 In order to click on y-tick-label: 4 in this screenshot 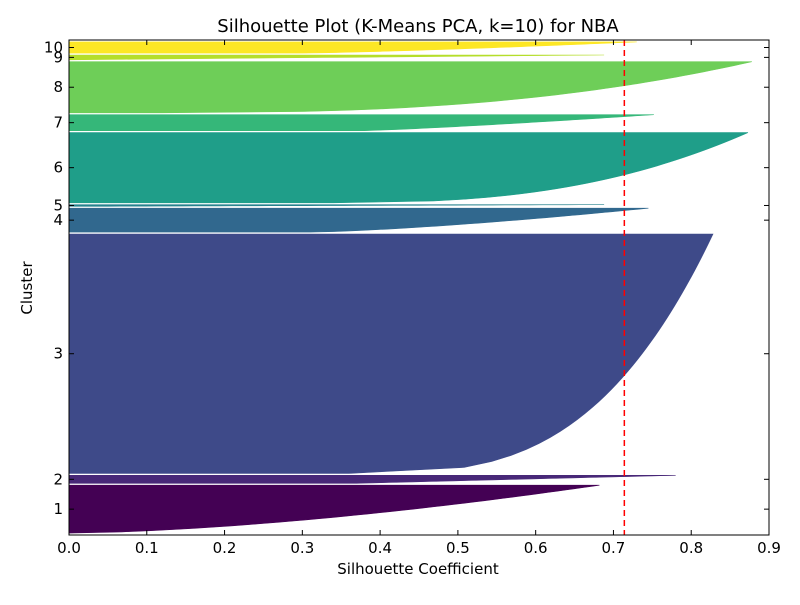, I will do `click(58, 220)`.